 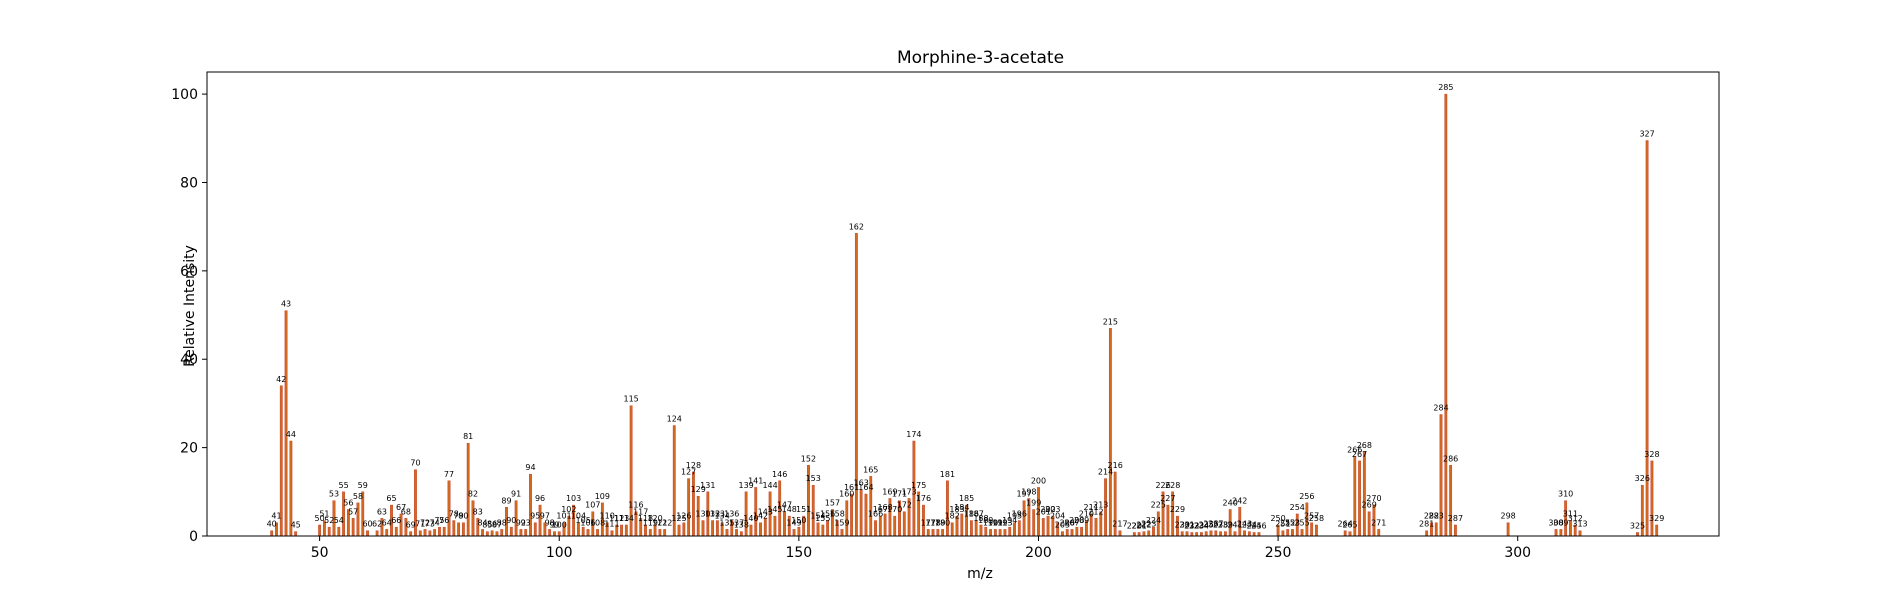 What do you see at coordinates (1244, 524) in the screenshot?
I see `peak-label-243: 243` at bounding box center [1244, 524].